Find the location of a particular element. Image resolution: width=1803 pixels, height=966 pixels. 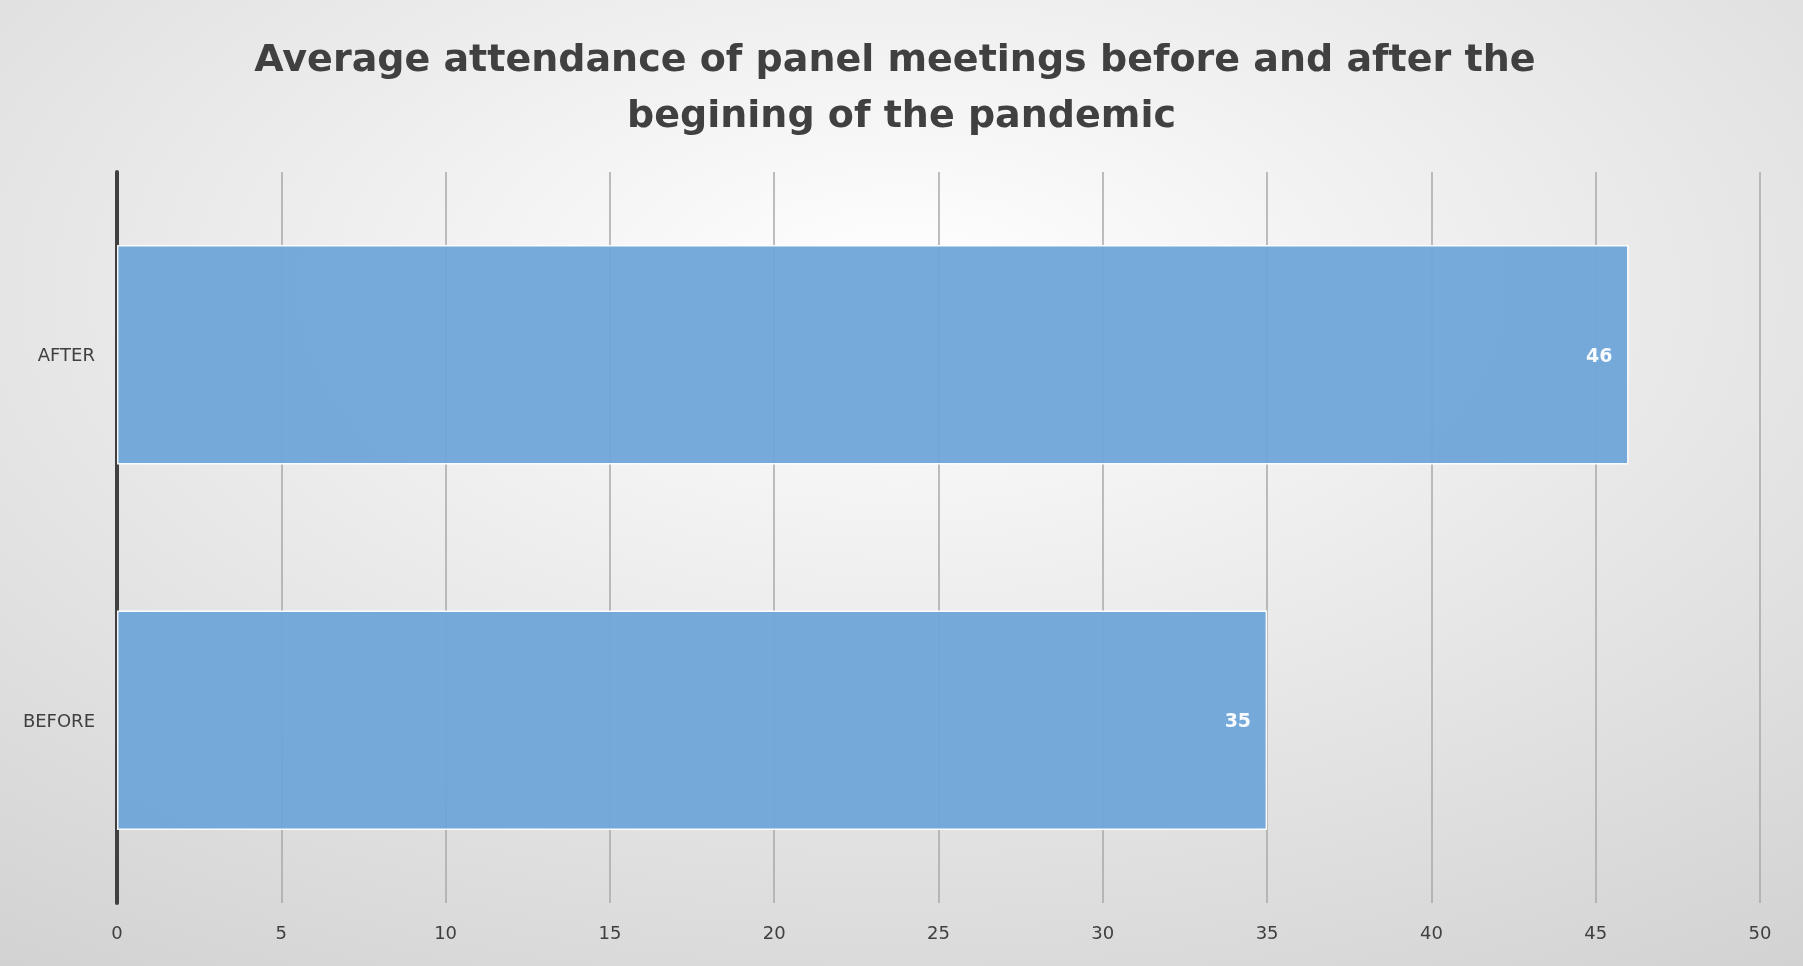

x-tick-label: 35 is located at coordinates (1267, 932).